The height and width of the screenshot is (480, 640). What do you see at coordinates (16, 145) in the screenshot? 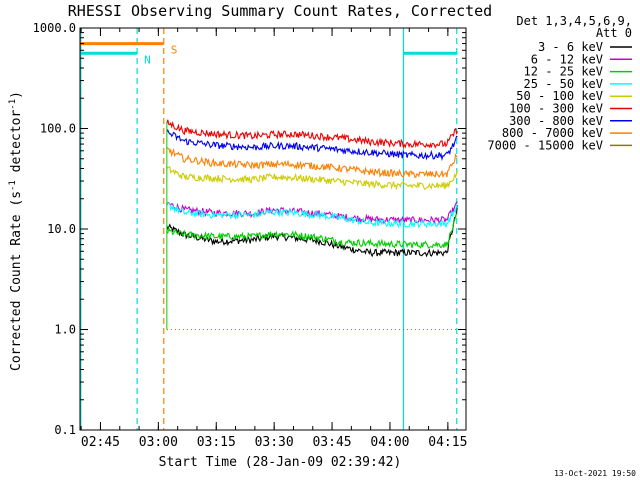
I see `y-label-mid: detector` at bounding box center [16, 145].